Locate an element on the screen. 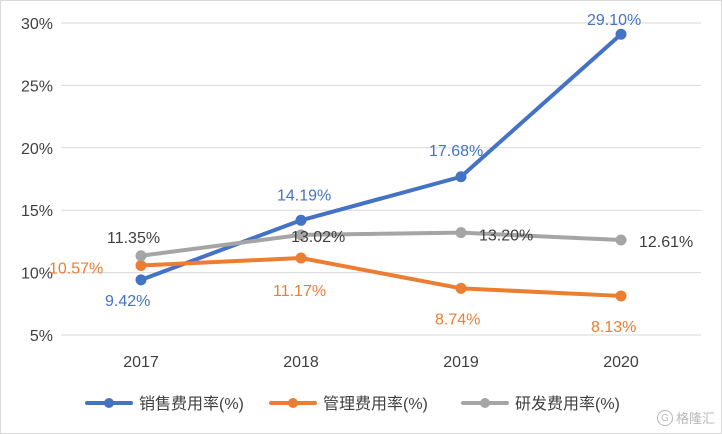 This screenshot has width=722, height=434. data-label: 10.57% is located at coordinates (76, 268).